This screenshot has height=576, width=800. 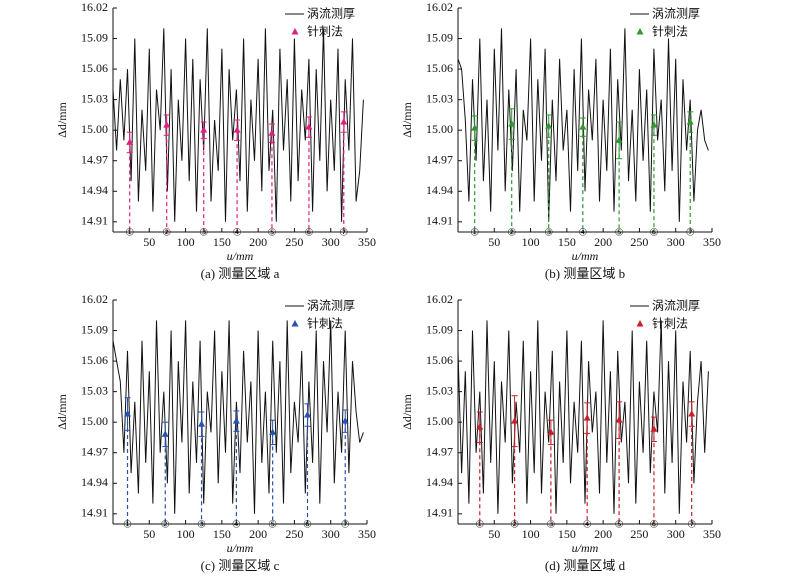 What do you see at coordinates (653, 524) in the screenshot?
I see `point-label: ⑥` at bounding box center [653, 524].